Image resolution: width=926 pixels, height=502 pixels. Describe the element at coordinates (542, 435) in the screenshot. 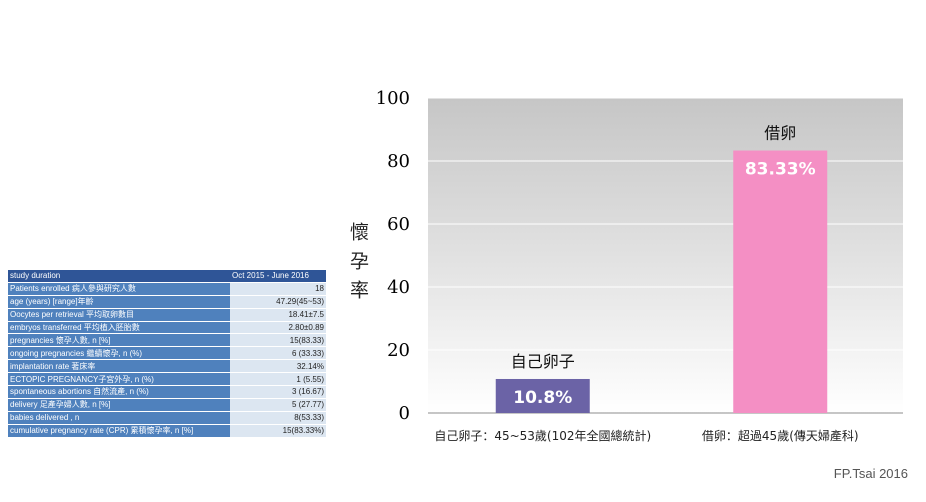

I see `x-category-label: 自己卵子：45~53歲(102年全國總統計)` at that location.